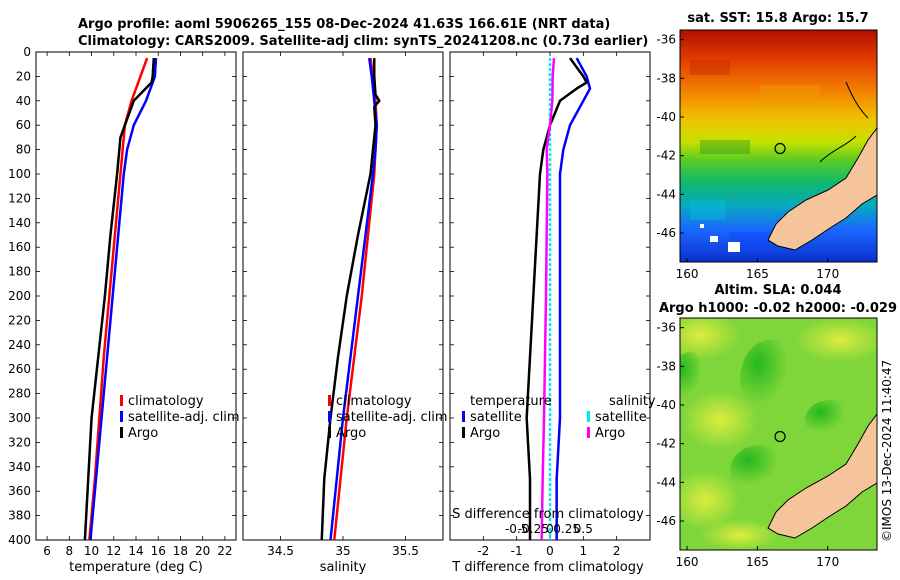 The width and height of the screenshot is (900, 580). What do you see at coordinates (583, 529) in the screenshot?
I see `salinity-diff-tick-label: 0.5` at bounding box center [583, 529].